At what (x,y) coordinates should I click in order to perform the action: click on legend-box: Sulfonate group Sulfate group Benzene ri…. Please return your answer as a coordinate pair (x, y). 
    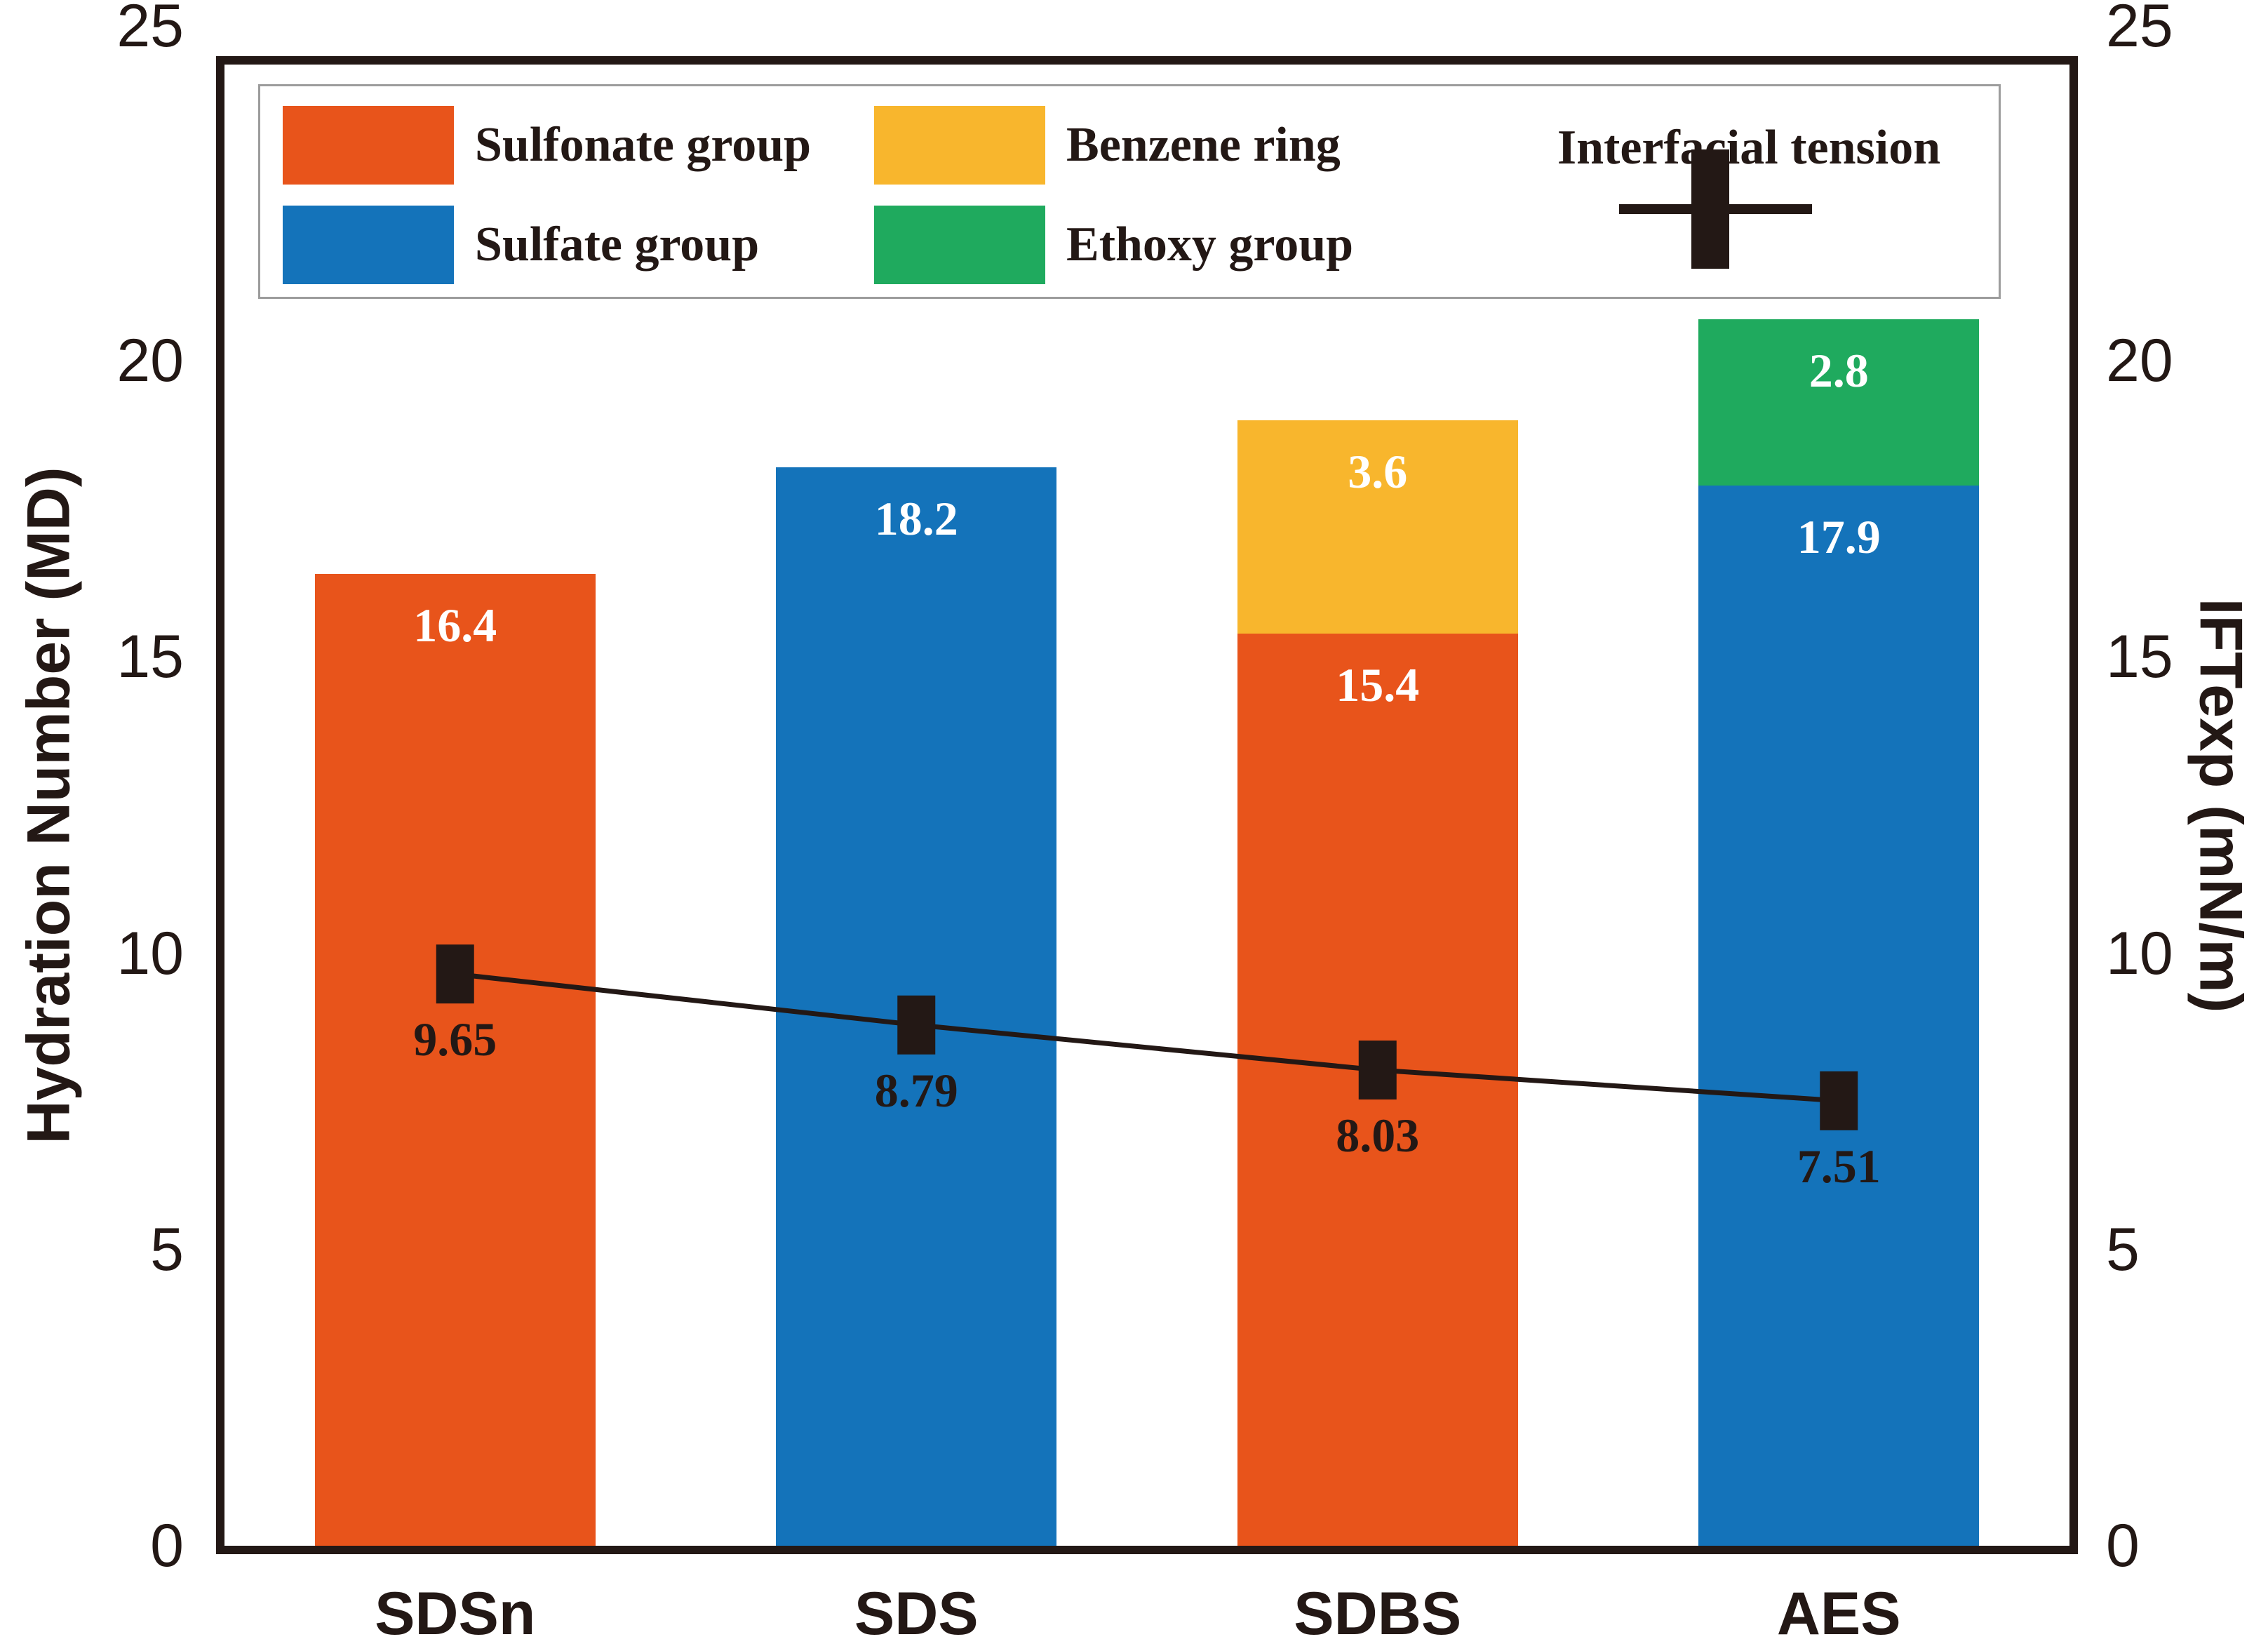
    Looking at the image, I should click on (1129, 191).